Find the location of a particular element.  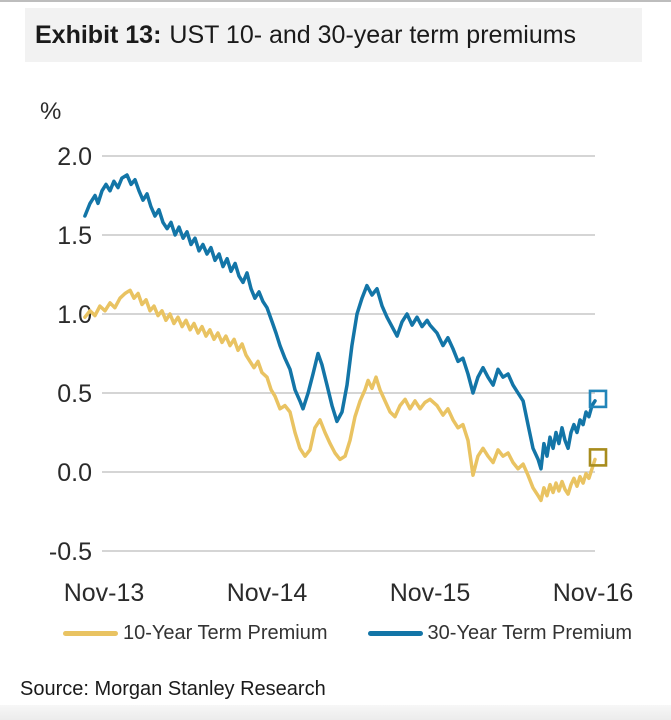

x-tick-label-Nov-15: Nov-15 is located at coordinates (430, 593).